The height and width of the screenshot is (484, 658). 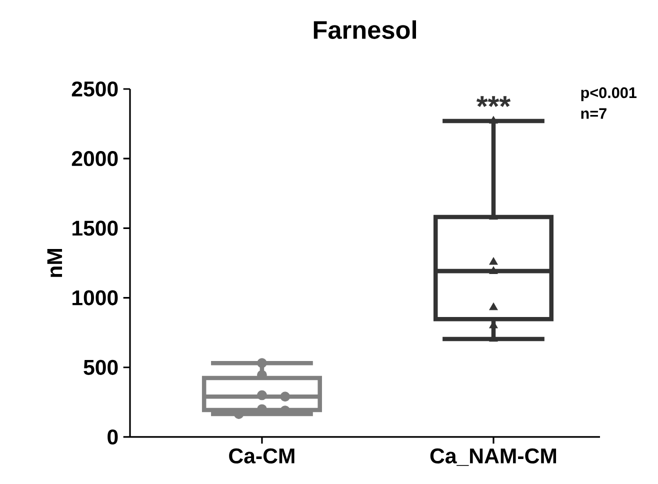 I want to click on y-tick-label: 0, so click(x=113, y=437).